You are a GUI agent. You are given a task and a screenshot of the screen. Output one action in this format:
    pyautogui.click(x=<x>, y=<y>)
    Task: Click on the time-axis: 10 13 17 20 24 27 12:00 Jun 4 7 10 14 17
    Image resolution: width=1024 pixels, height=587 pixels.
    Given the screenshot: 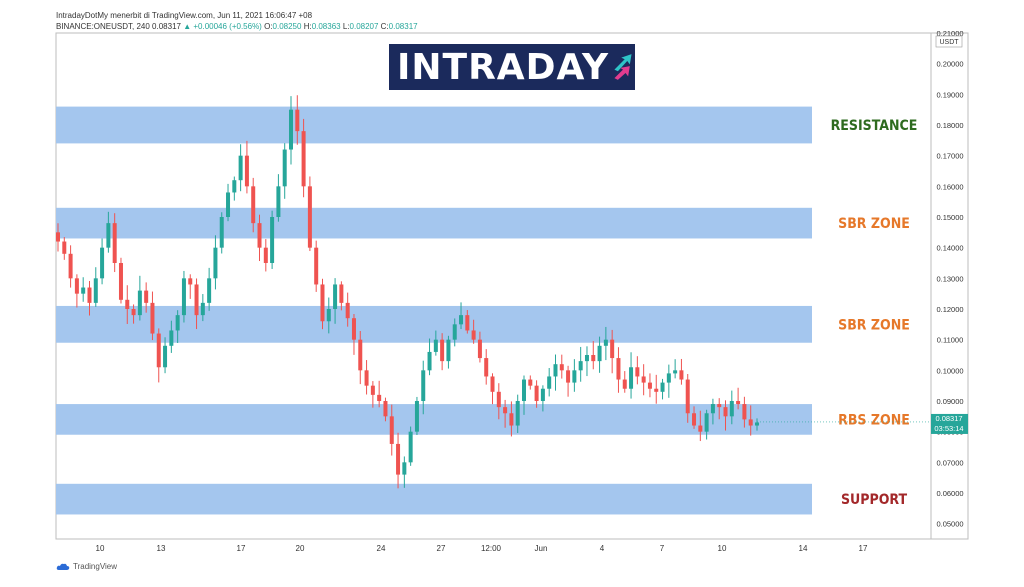 What is the action you would take?
    pyautogui.click(x=482, y=548)
    